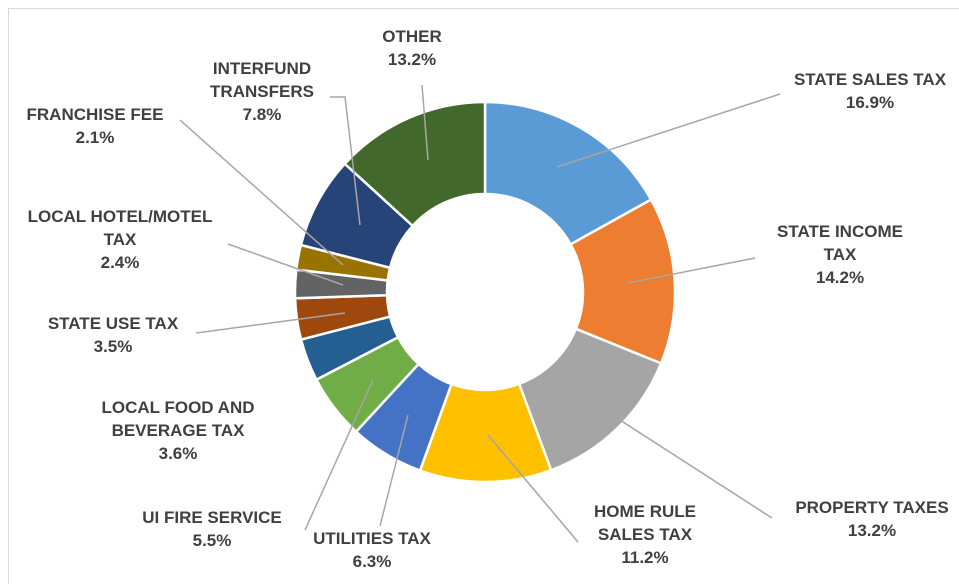  Describe the element at coordinates (120, 262) in the screenshot. I see `slice-value: 2.4%` at that location.